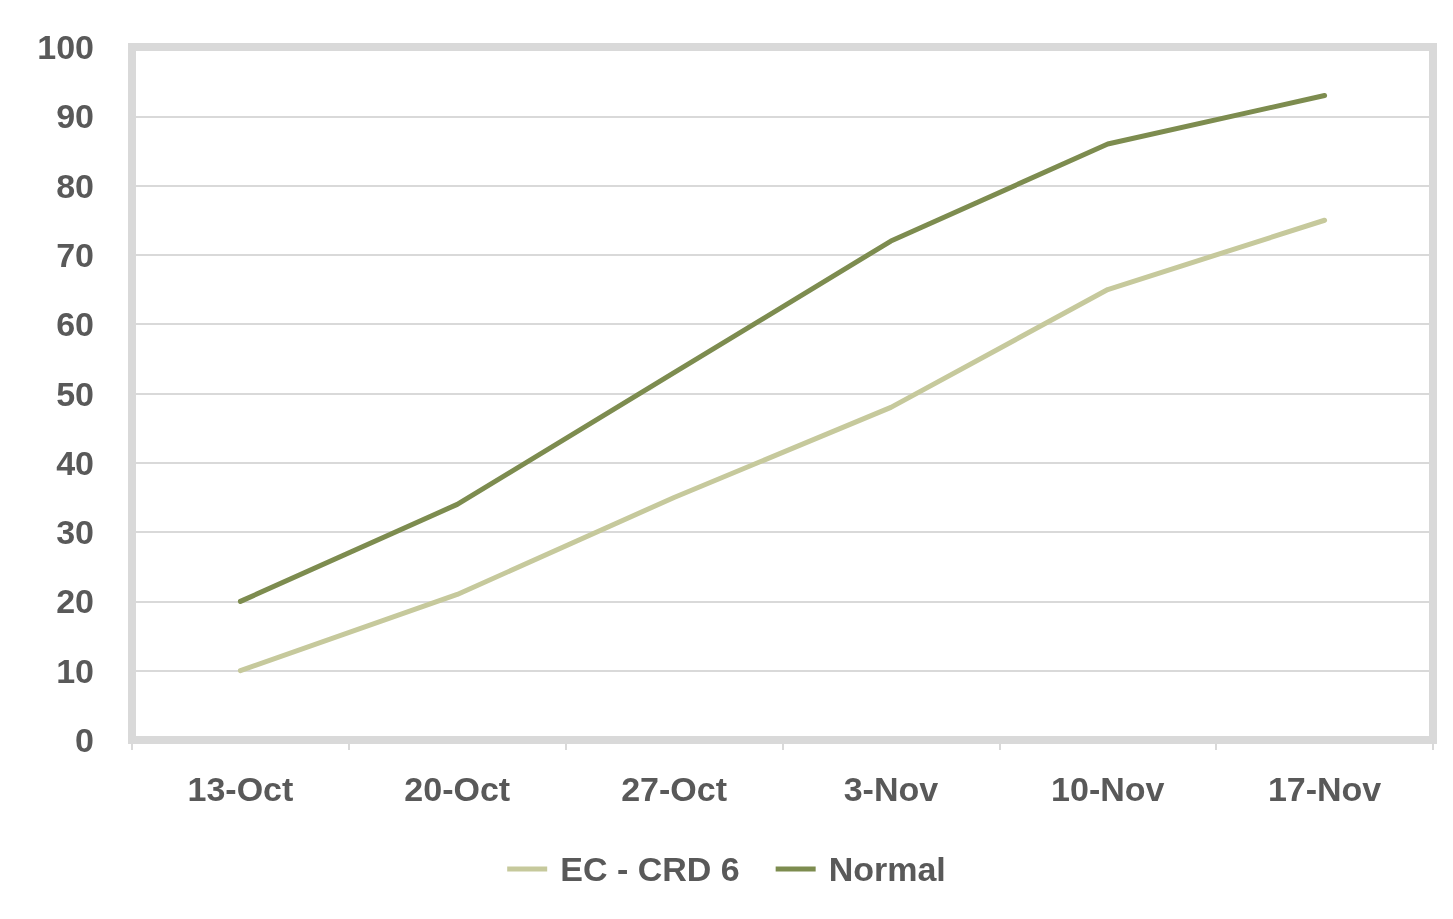 The height and width of the screenshot is (919, 1453). I want to click on y-tick-label: 60, so click(75, 324).